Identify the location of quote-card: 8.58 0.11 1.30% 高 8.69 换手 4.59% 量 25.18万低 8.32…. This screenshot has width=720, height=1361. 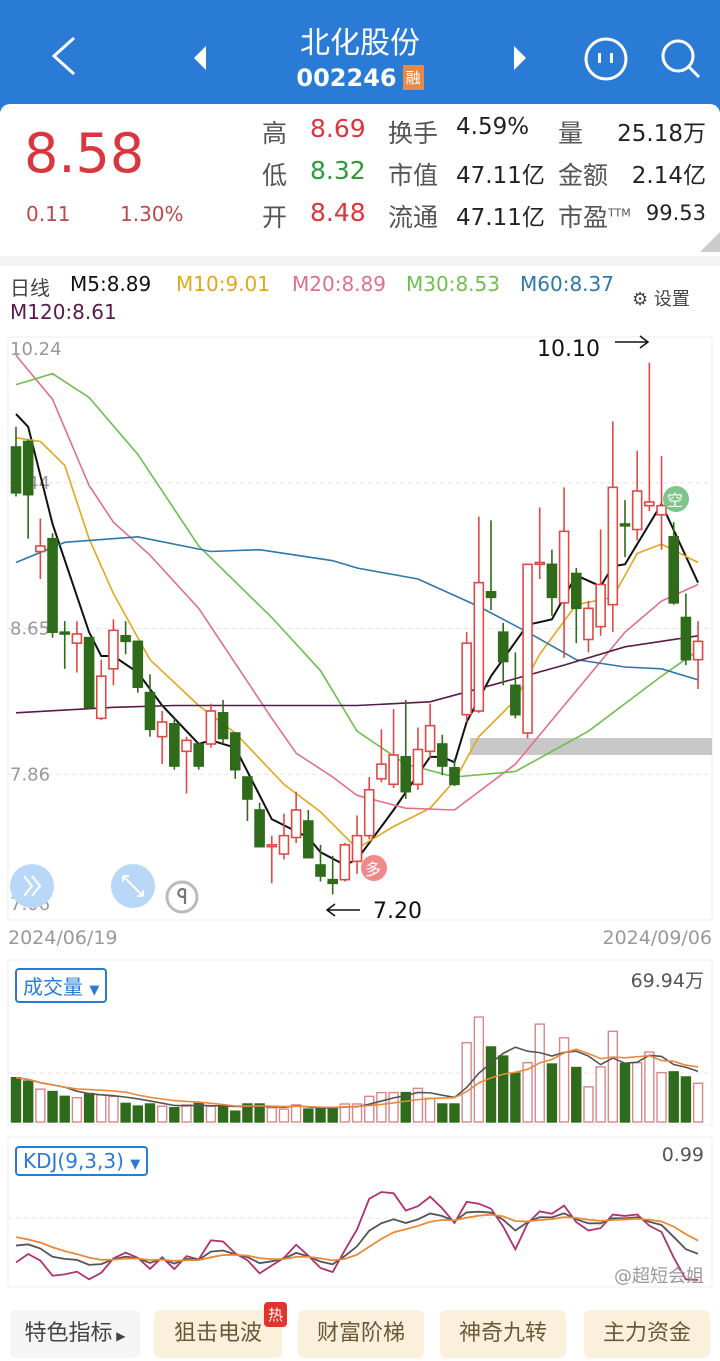
(360, 180).